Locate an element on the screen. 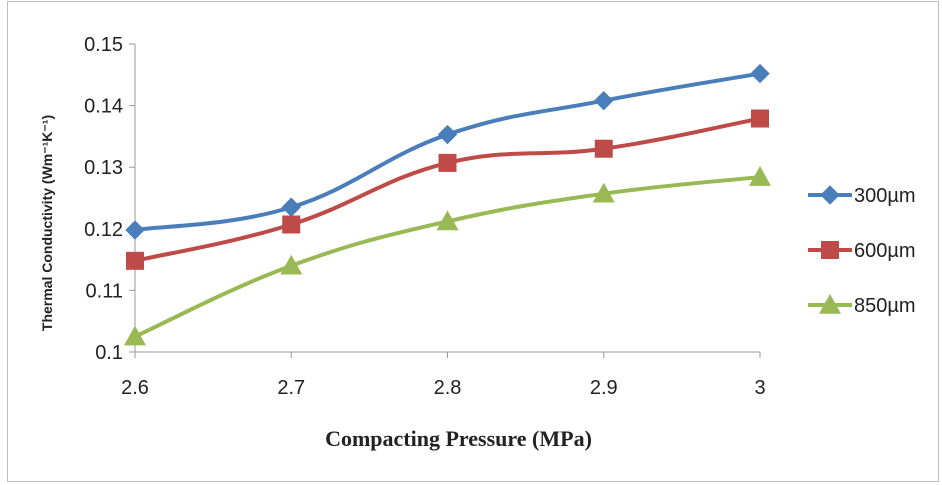  x-tick-label: 2.9 is located at coordinates (604, 388).